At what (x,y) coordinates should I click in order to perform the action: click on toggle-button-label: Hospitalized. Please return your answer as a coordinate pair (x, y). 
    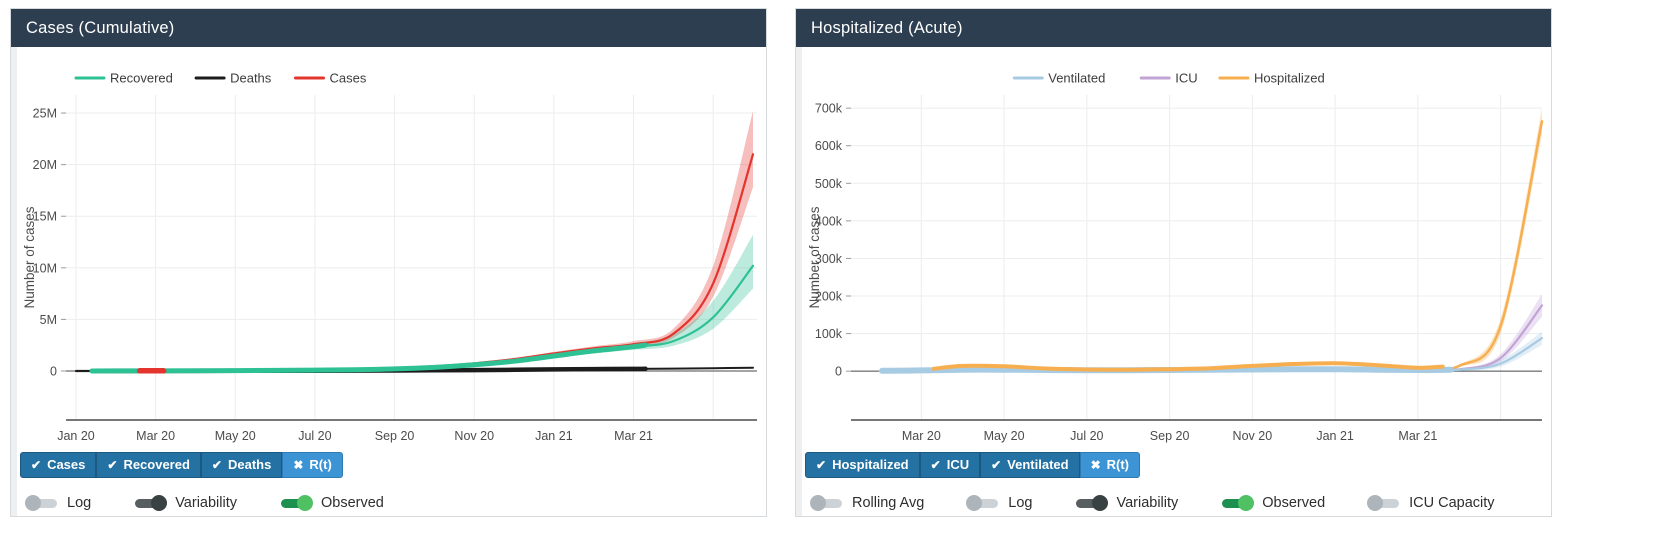
    Looking at the image, I should click on (870, 464).